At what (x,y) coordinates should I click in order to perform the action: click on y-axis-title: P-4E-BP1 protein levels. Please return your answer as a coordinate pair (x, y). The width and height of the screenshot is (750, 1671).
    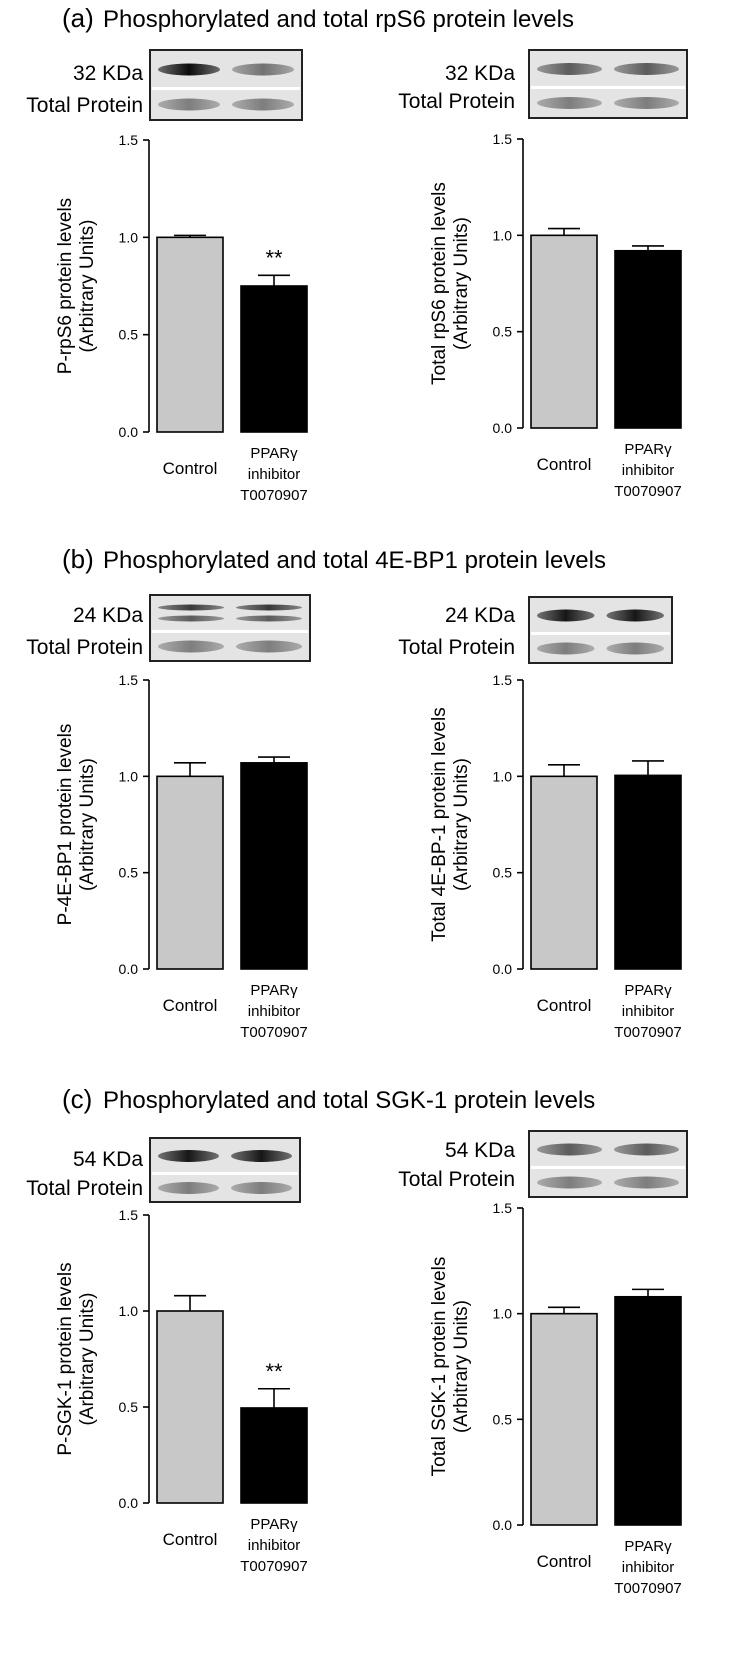
    Looking at the image, I should click on (65, 825).